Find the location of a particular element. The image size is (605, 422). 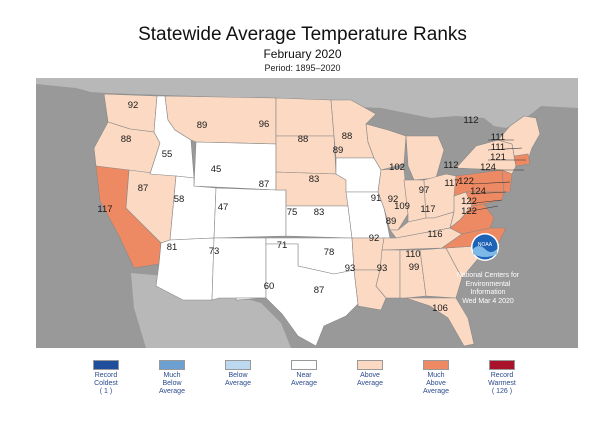

leader-lines is located at coordinates (495, 176).